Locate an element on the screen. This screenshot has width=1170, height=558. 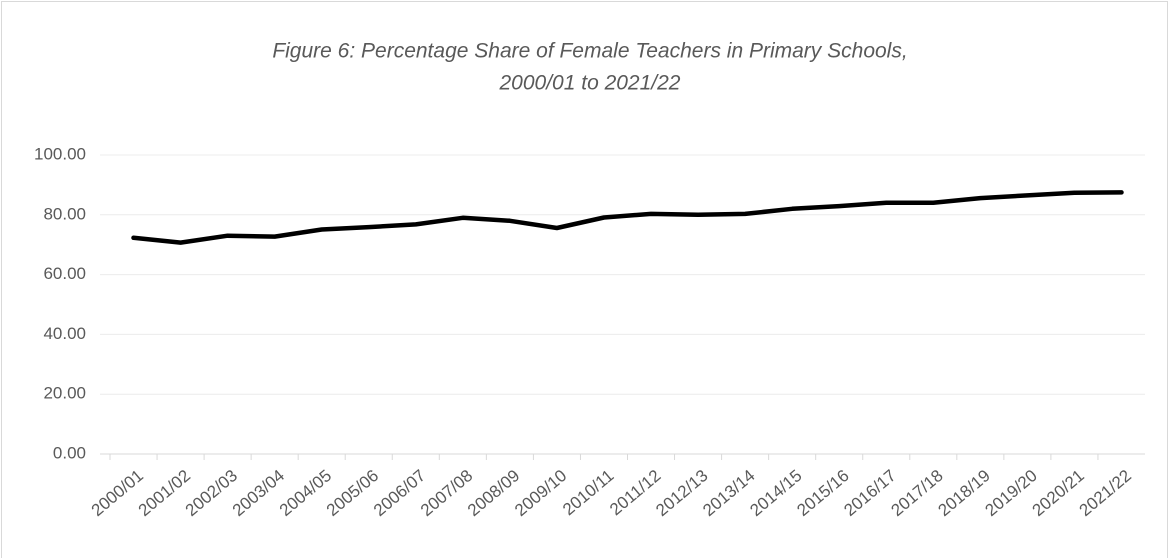
line is located at coordinates (627, 217).